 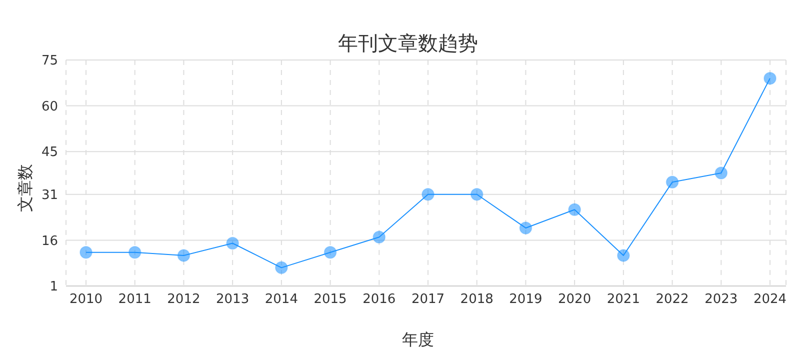 I want to click on x-axis-title: 年度, so click(x=418, y=340).